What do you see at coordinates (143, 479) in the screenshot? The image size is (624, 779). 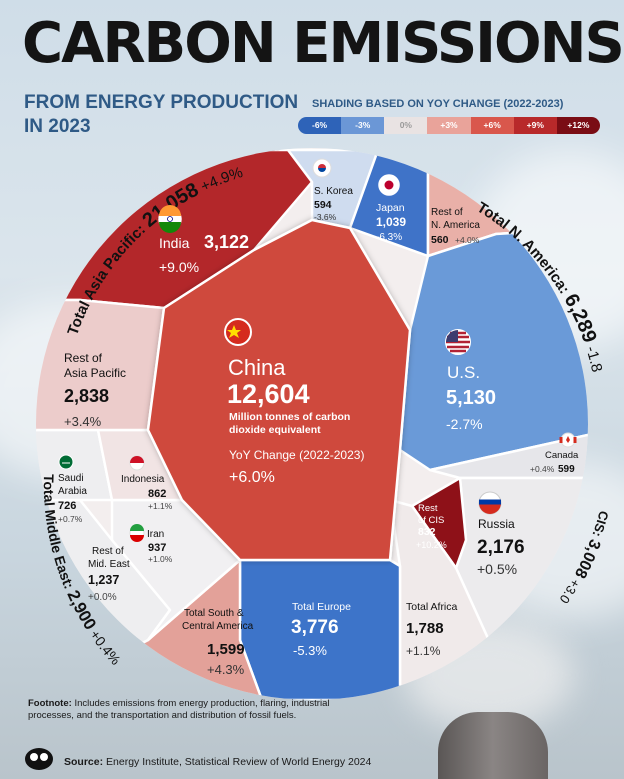 I see `indonesia-name: Indonesia` at bounding box center [143, 479].